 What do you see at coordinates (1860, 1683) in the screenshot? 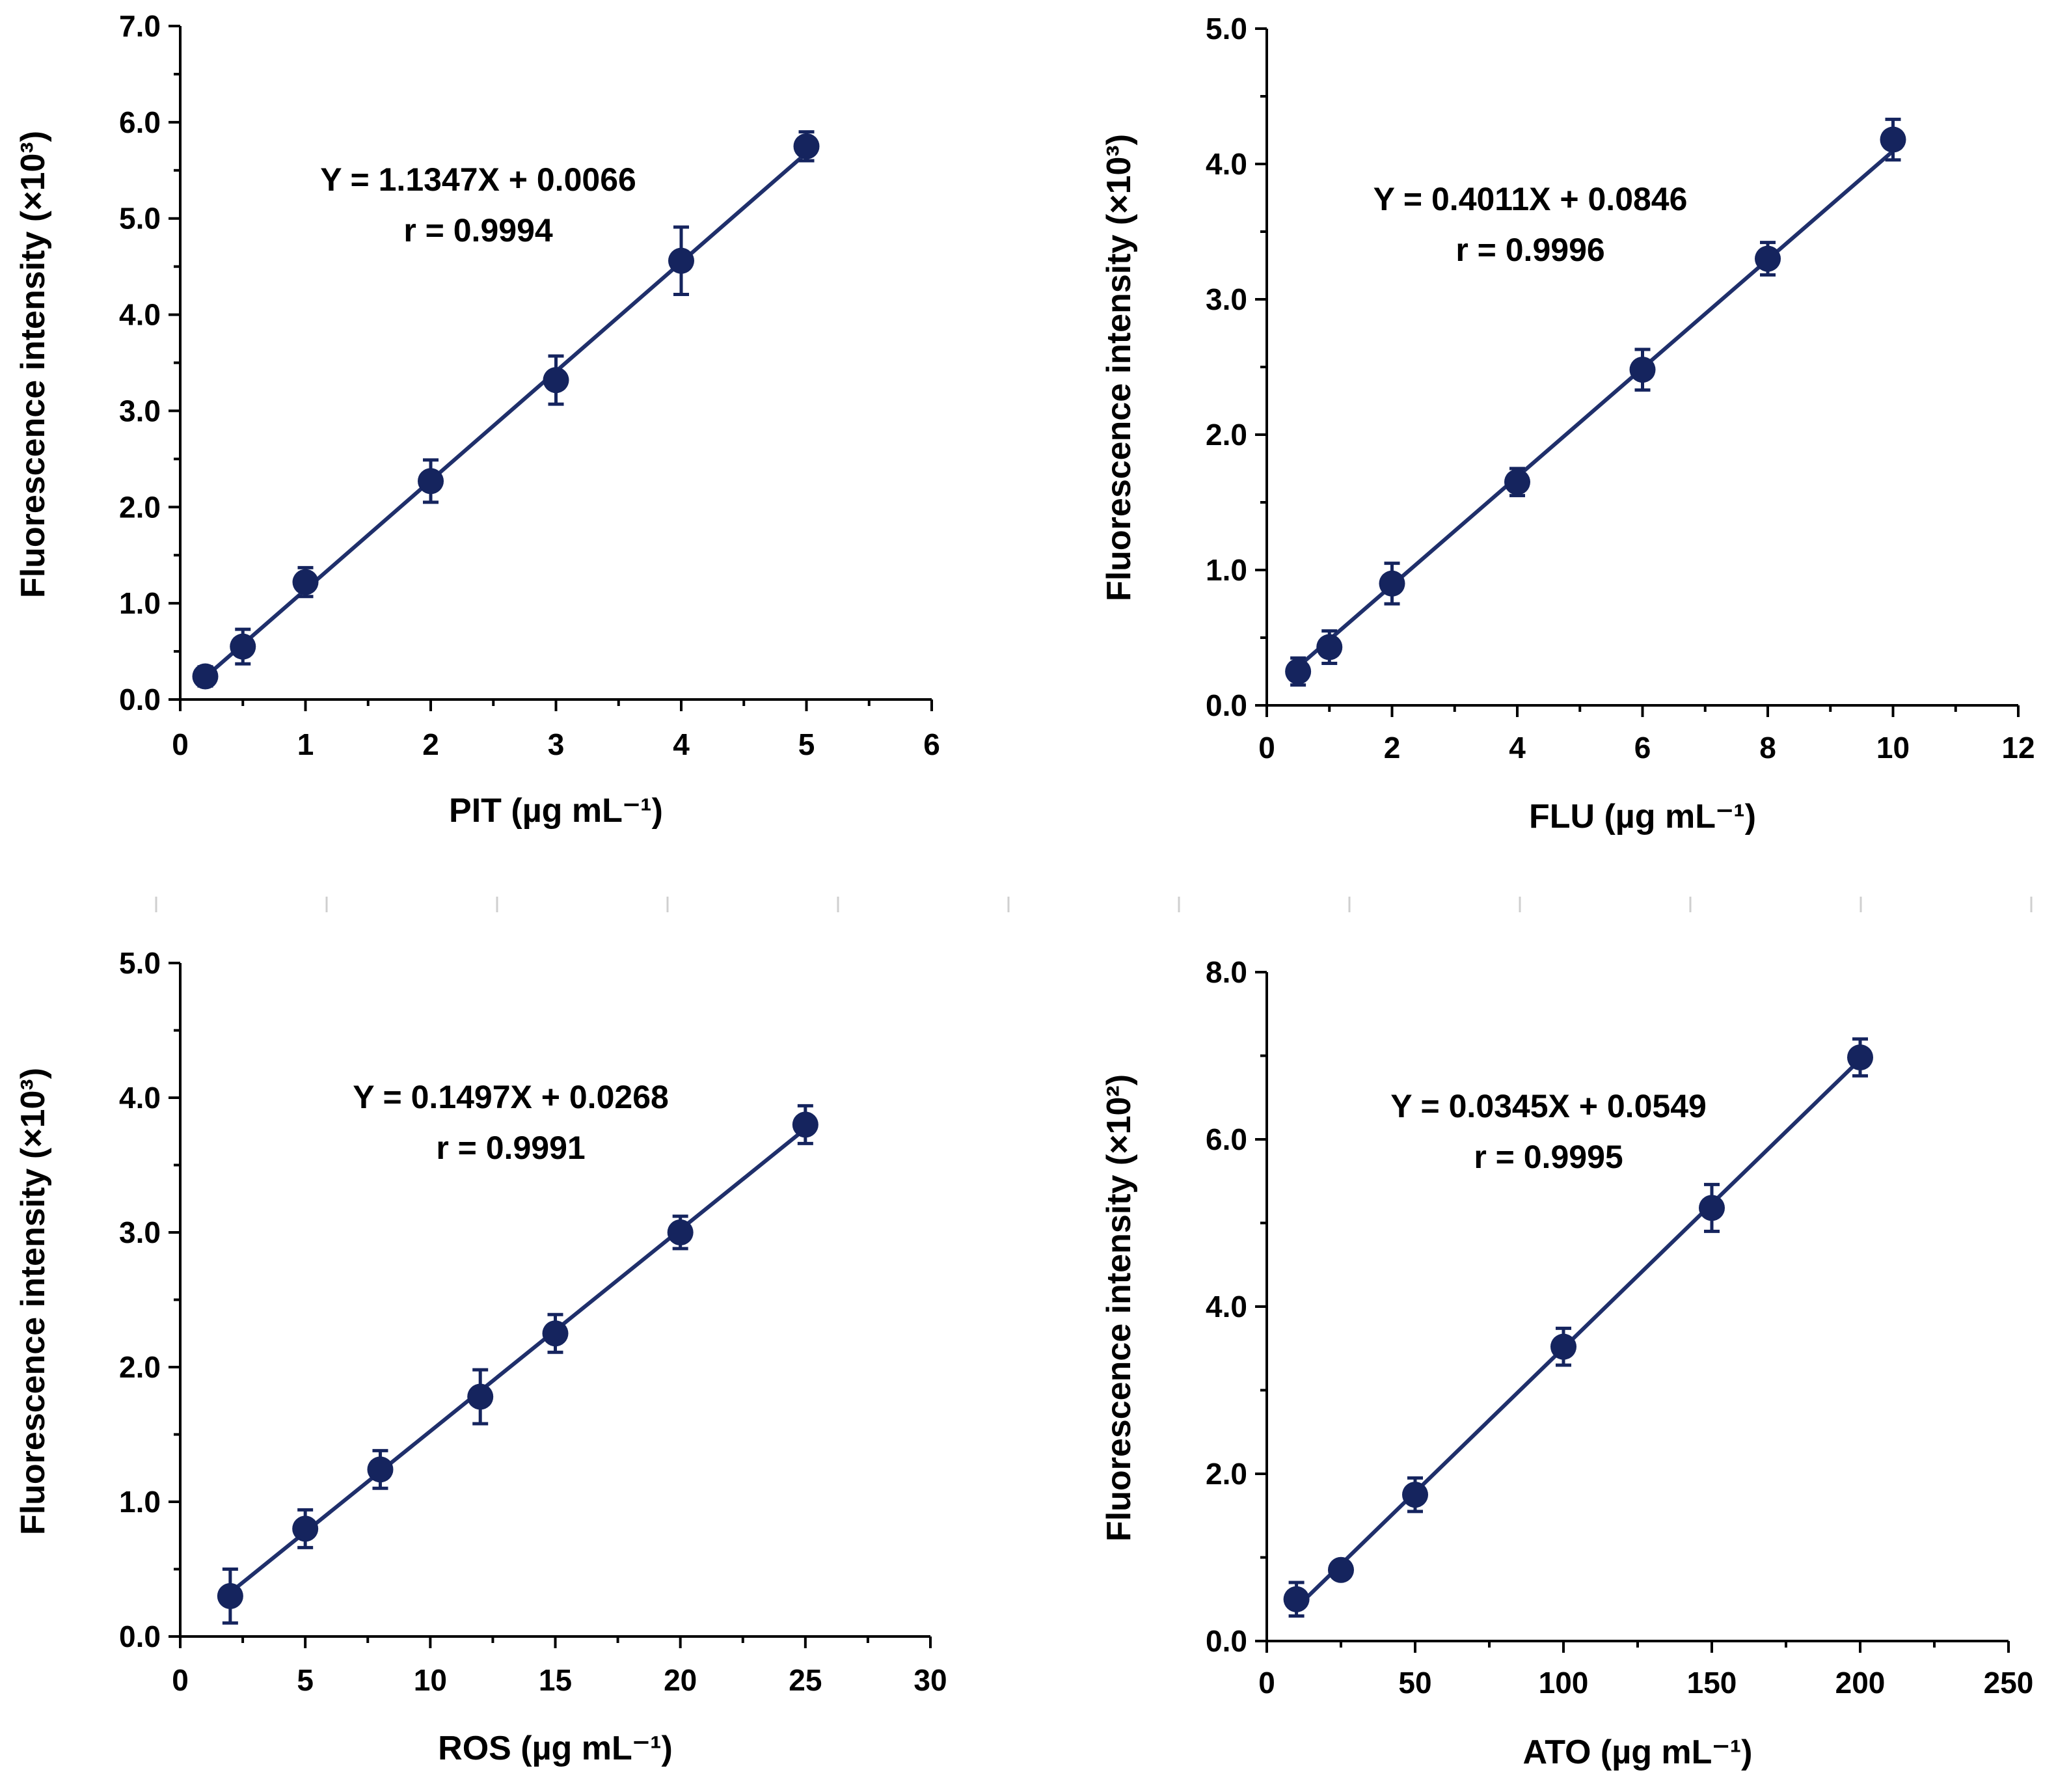
I see `x-tick-label: 200` at bounding box center [1860, 1683].